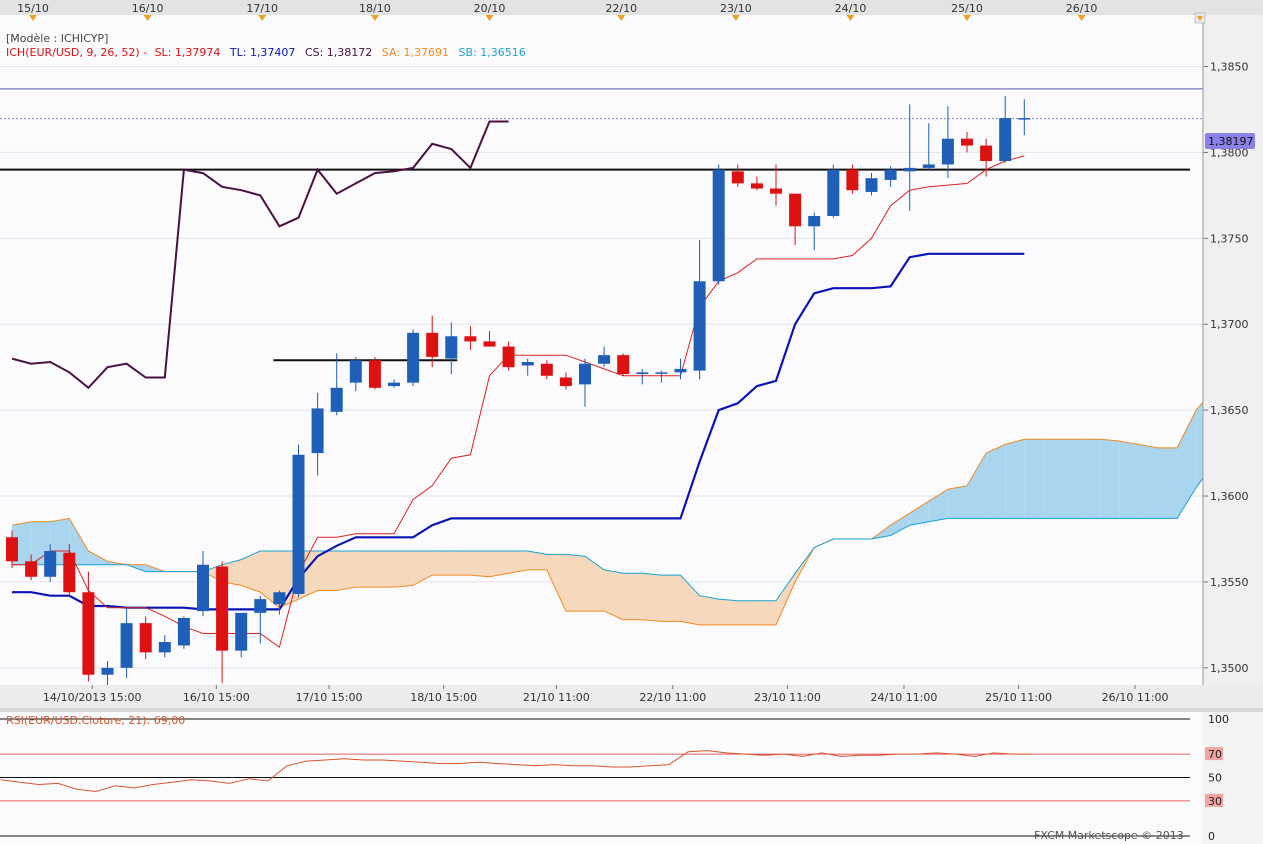 The image size is (1263, 844). What do you see at coordinates (1229, 496) in the screenshot?
I see `price-tick-label: 1,3600` at bounding box center [1229, 496].